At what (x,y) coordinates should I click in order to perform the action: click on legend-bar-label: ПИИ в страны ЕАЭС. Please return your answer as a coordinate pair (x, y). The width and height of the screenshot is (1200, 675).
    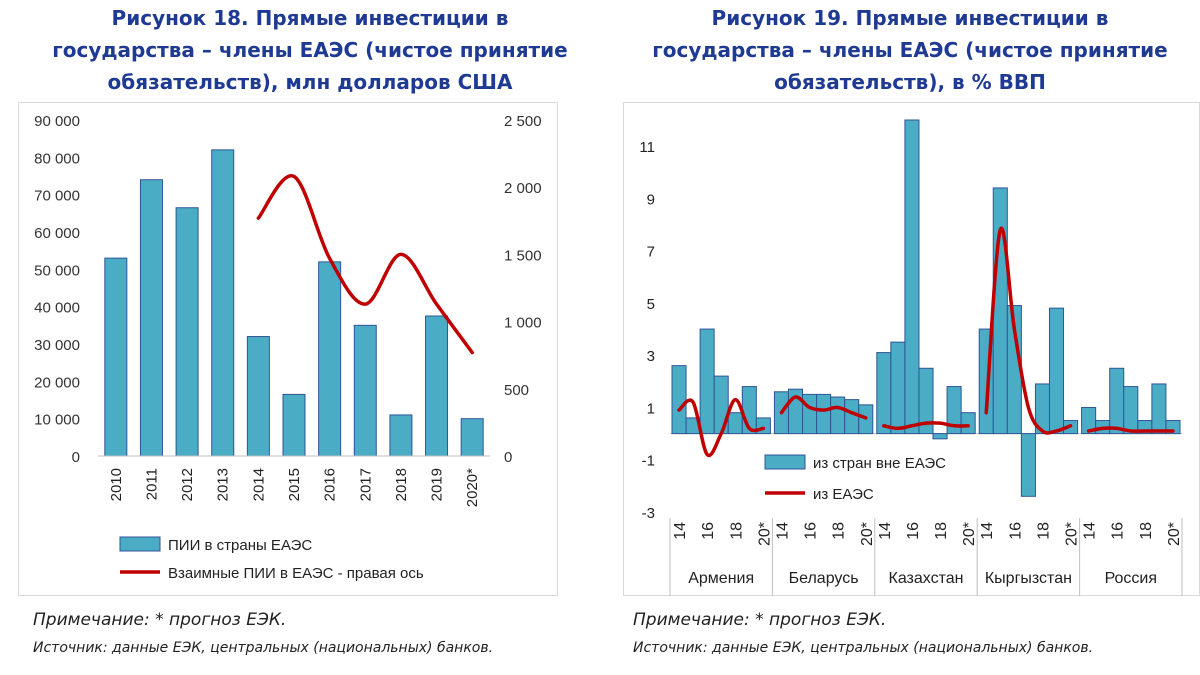
    Looking at the image, I should click on (240, 545).